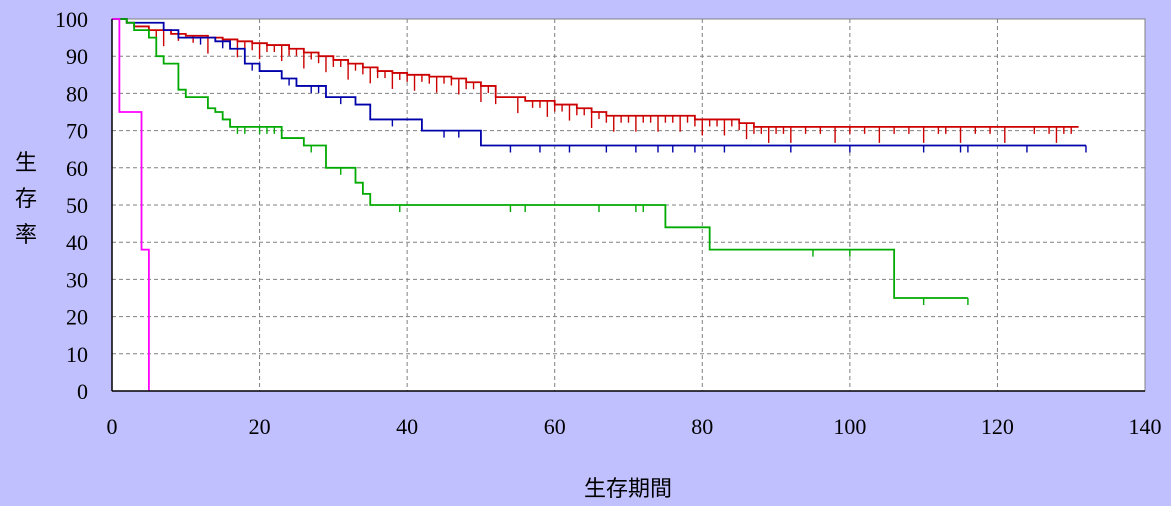 This screenshot has width=1171, height=506. Describe the element at coordinates (77, 354) in the screenshot. I see `y-tick-label: 10` at that location.